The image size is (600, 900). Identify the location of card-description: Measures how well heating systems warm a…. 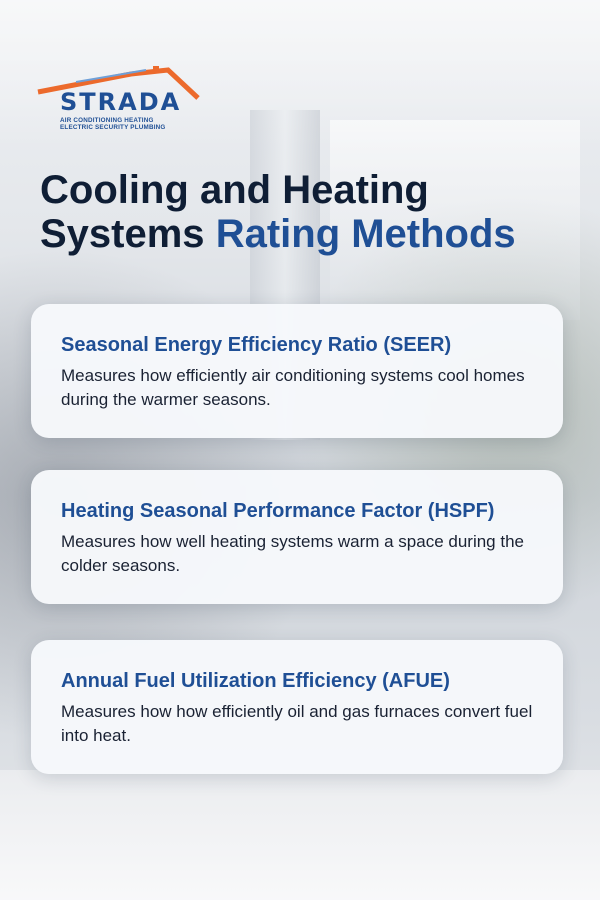
(292, 553).